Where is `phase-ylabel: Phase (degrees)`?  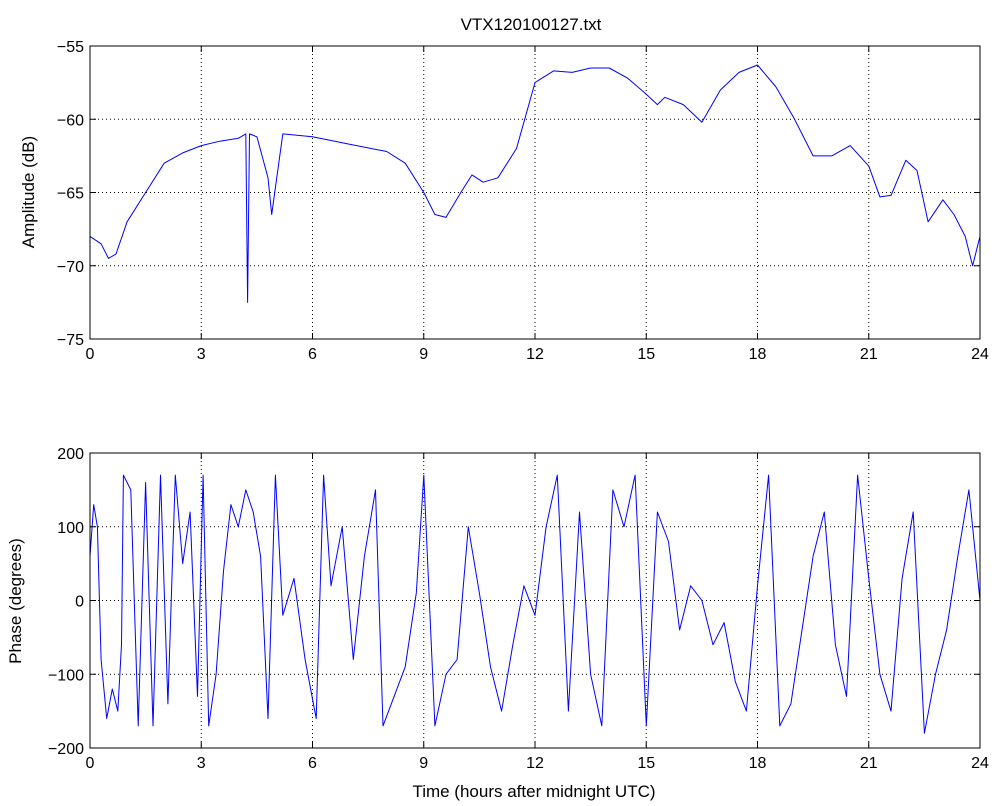 phase-ylabel: Phase (degrees) is located at coordinates (15, 601).